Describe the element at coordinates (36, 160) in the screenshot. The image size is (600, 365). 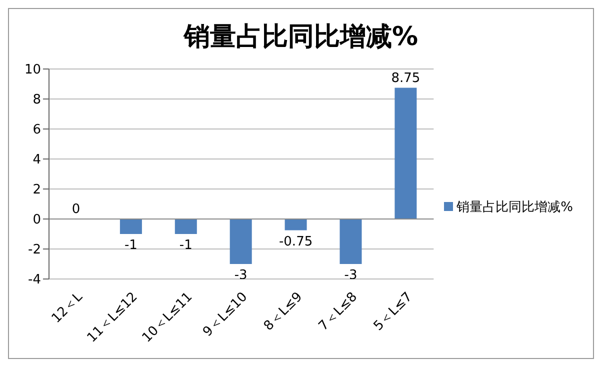
I see `y-tick-label: 4` at that location.